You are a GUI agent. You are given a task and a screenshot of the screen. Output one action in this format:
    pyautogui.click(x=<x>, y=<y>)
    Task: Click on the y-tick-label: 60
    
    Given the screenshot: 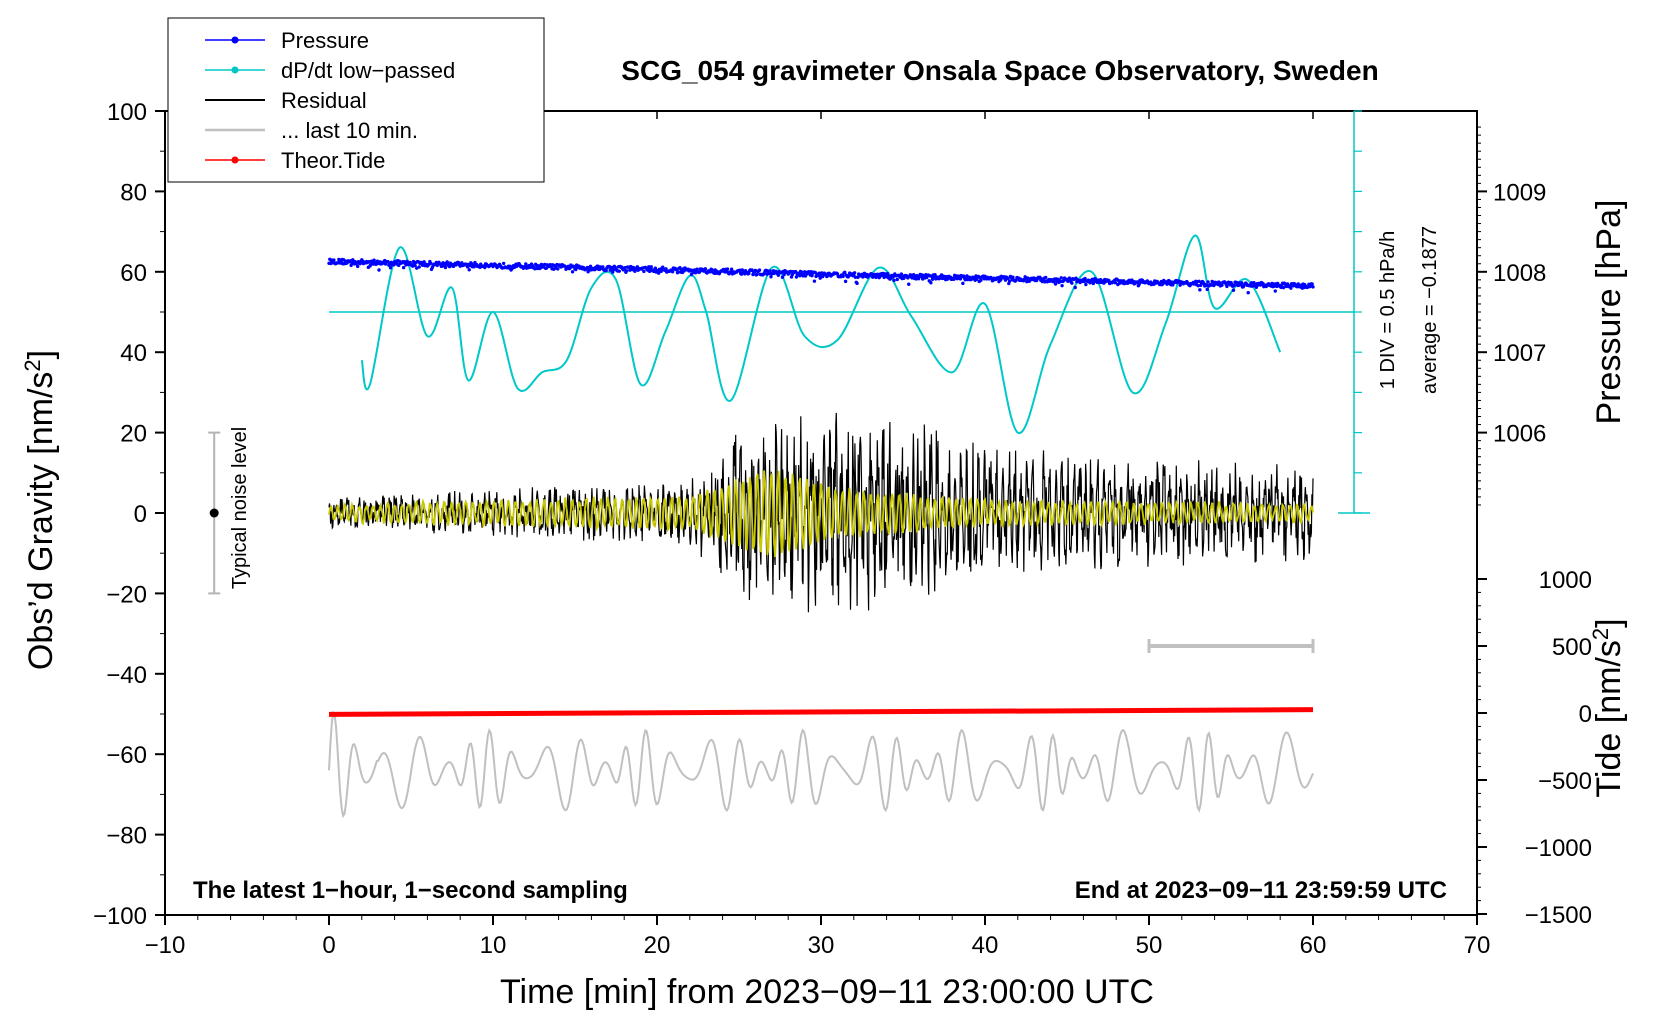 What is the action you would take?
    pyautogui.click(x=133, y=273)
    